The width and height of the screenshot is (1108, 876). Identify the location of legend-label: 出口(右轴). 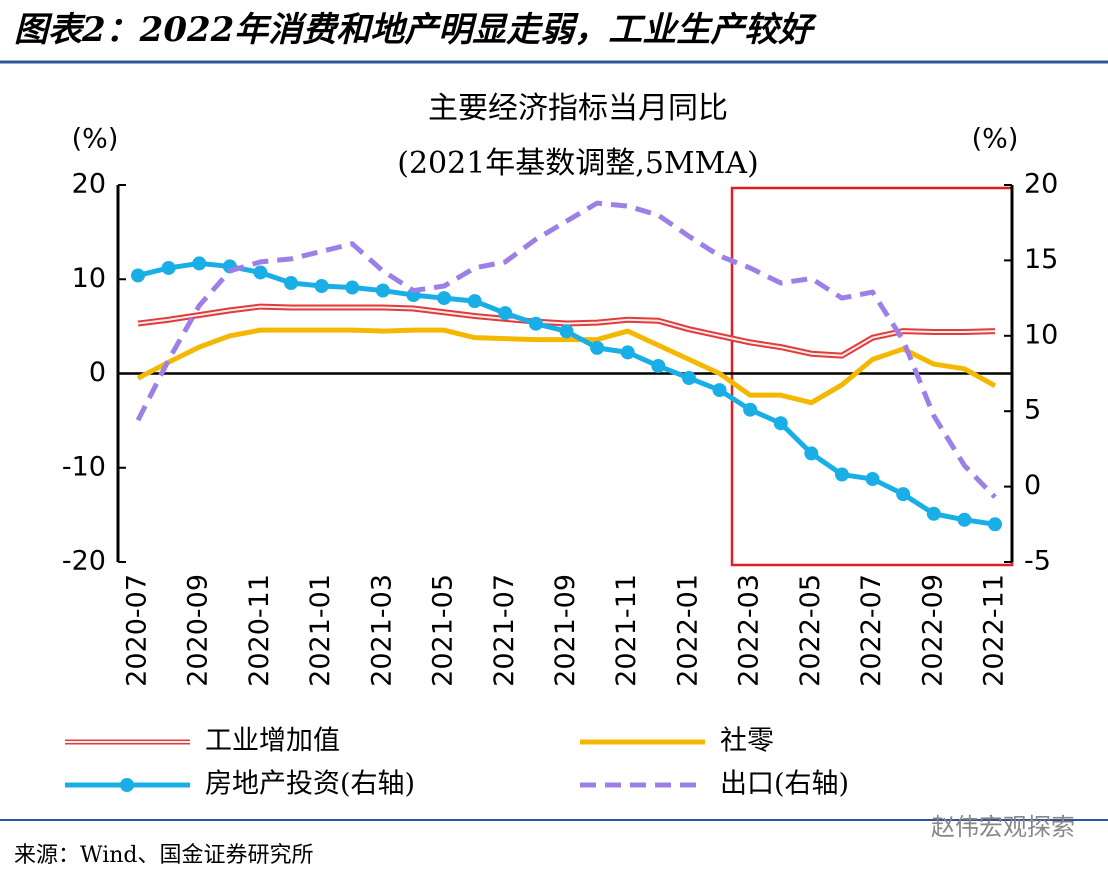
(784, 784).